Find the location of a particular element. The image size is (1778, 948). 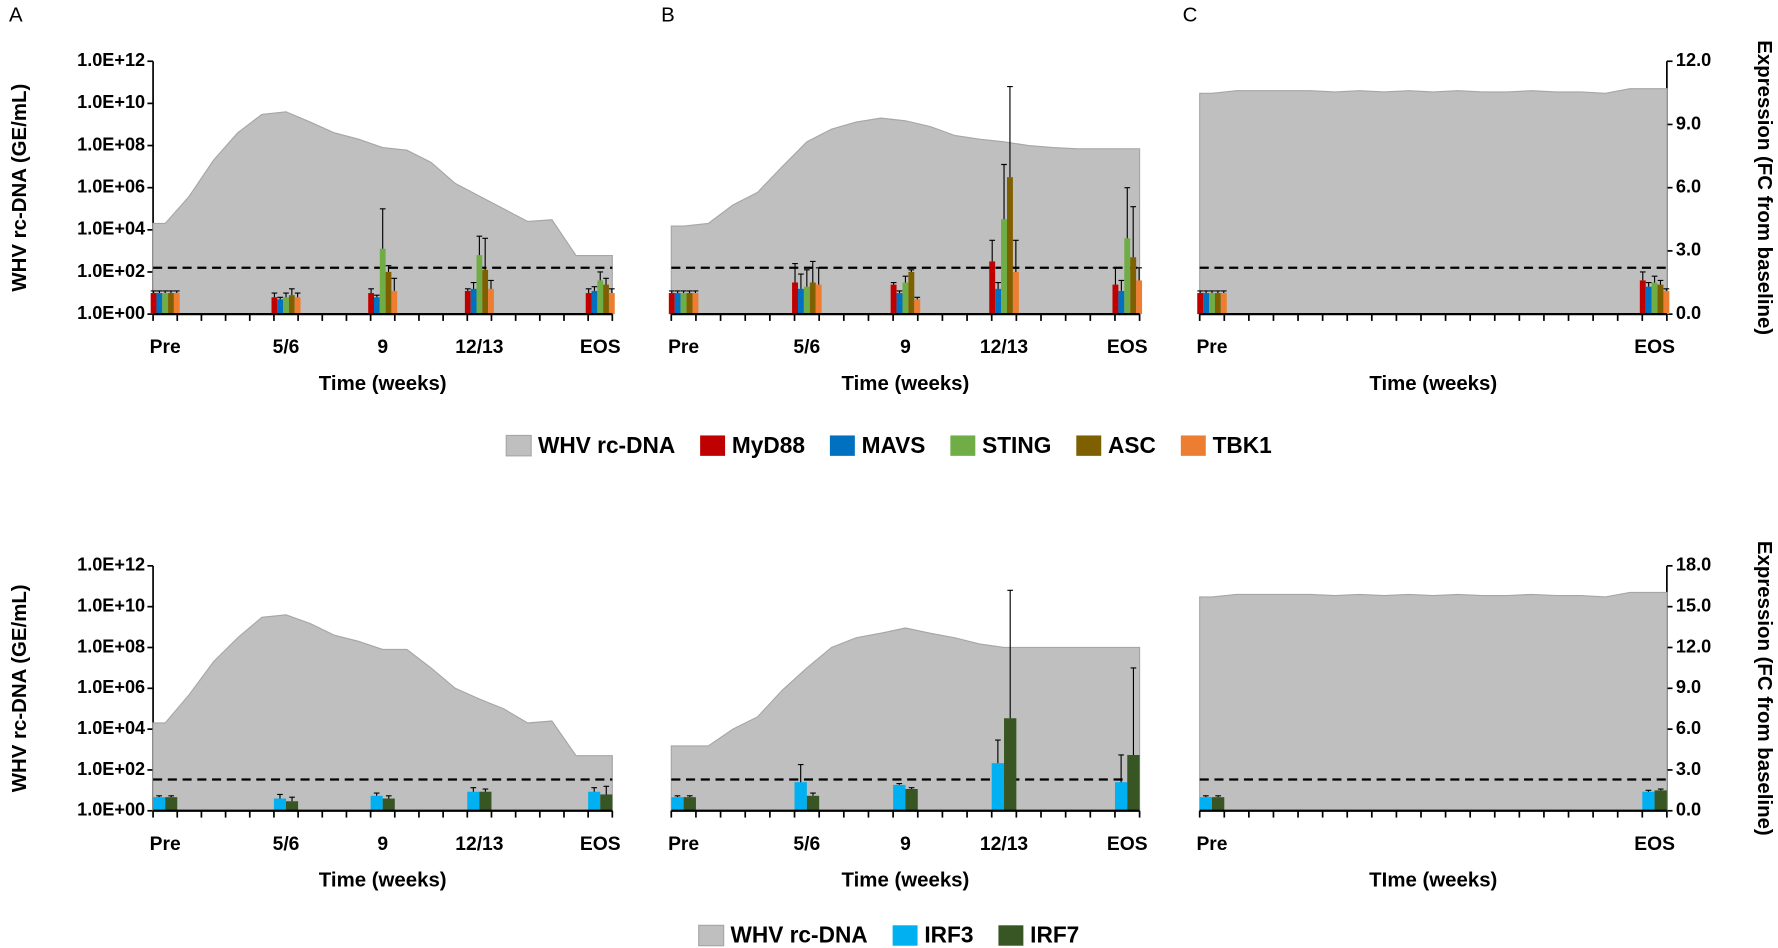

legend: WHV rc-DNA IRF3 IRF7 is located at coordinates (888, 935).